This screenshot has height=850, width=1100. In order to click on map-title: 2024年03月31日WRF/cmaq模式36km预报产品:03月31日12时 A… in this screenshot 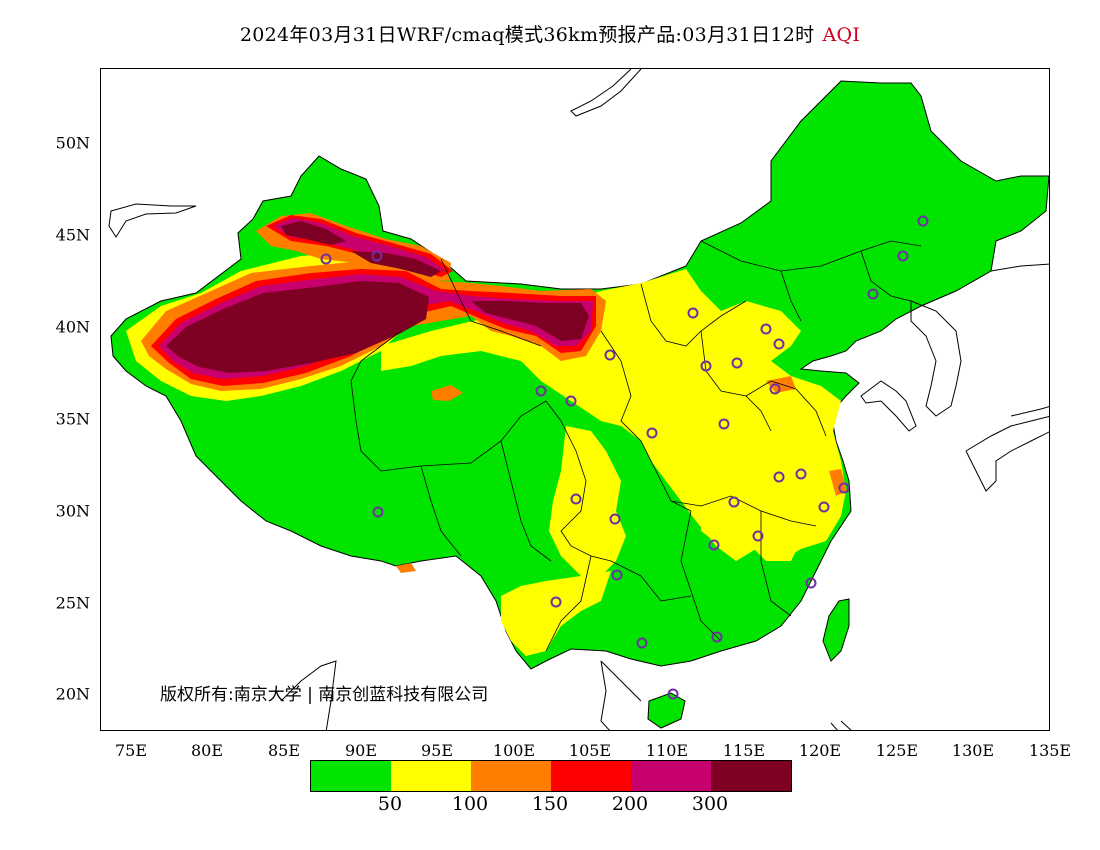, I will do `click(550, 33)`.